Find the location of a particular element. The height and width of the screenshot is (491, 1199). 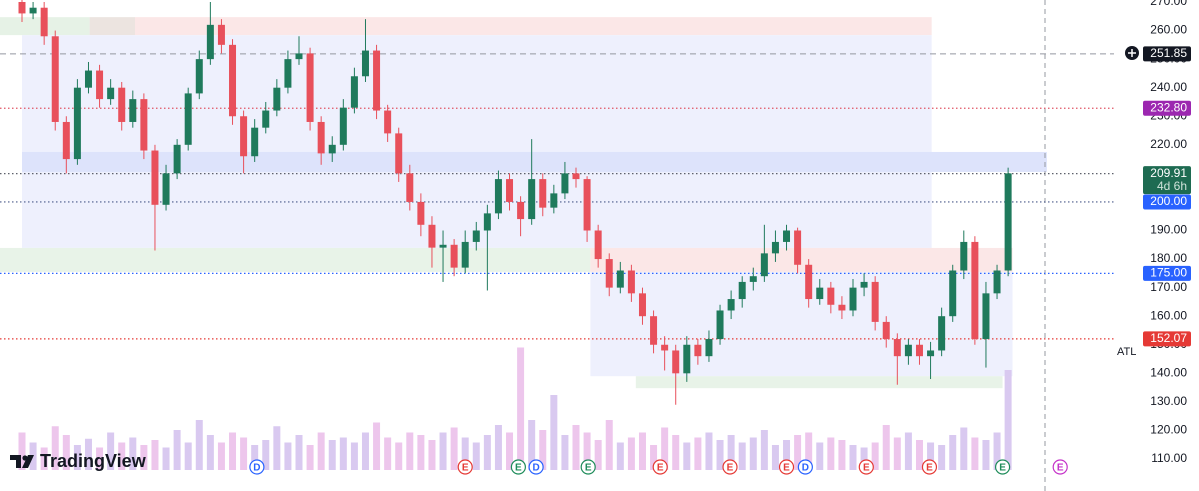

y-tick-label: 260.00 is located at coordinates (1168, 30).